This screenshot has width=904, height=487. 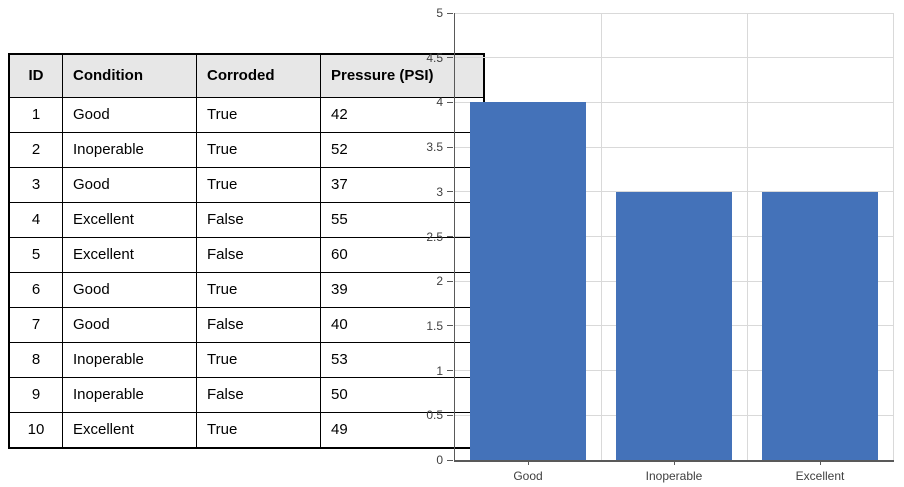 What do you see at coordinates (434, 57) in the screenshot?
I see `y-axis-tick-label: 4.5` at bounding box center [434, 57].